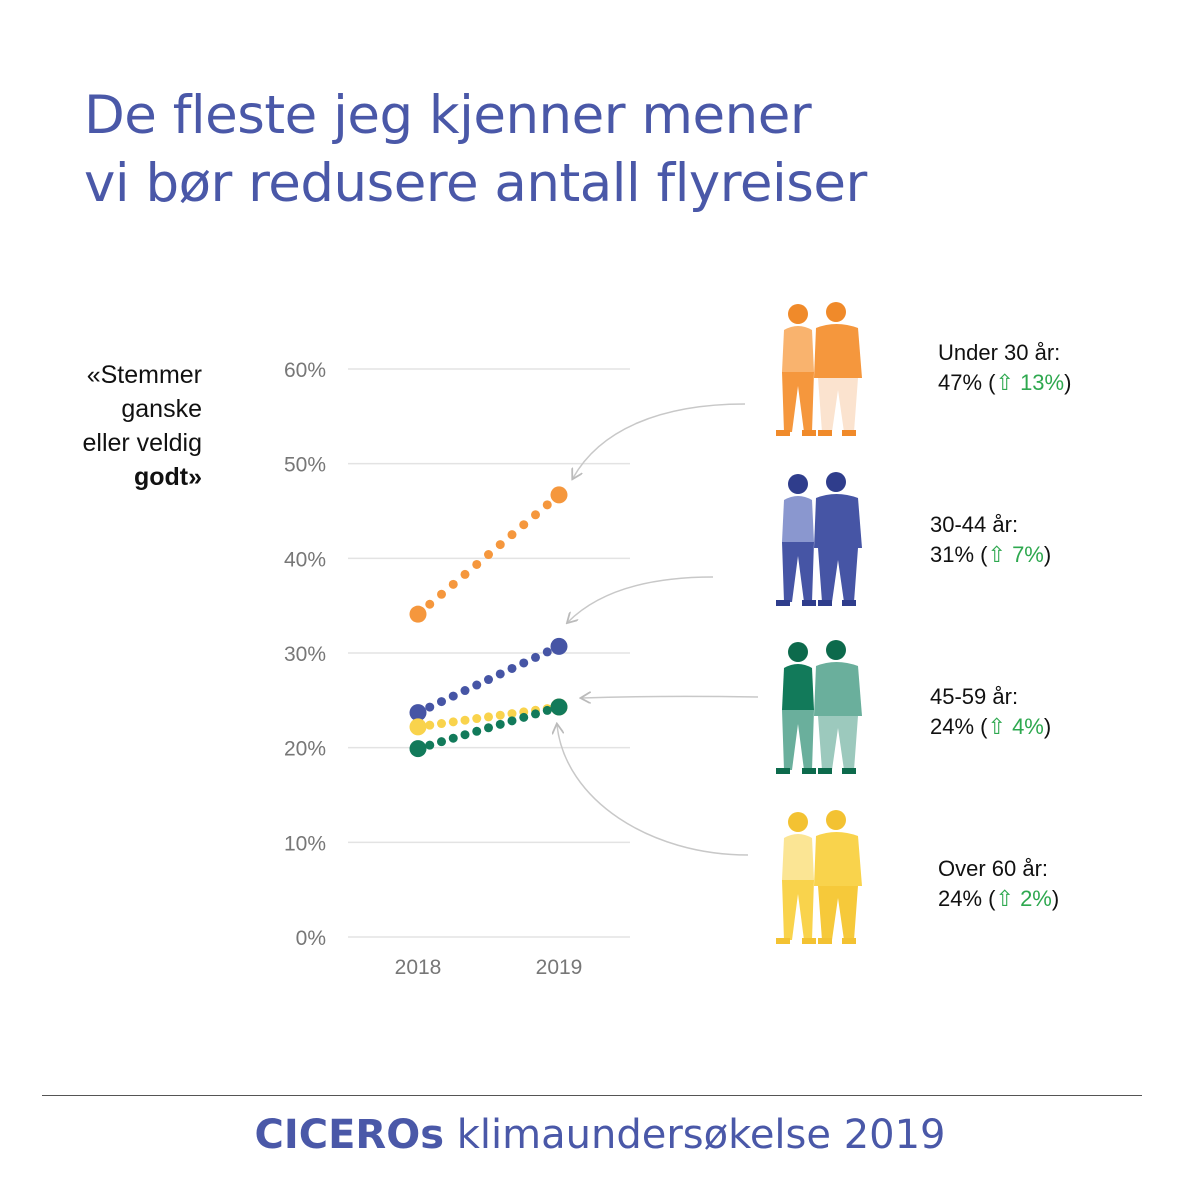 This screenshot has height=1200, width=1200. Describe the element at coordinates (305, 654) in the screenshot. I see `y-tick-label: 30%` at that location.